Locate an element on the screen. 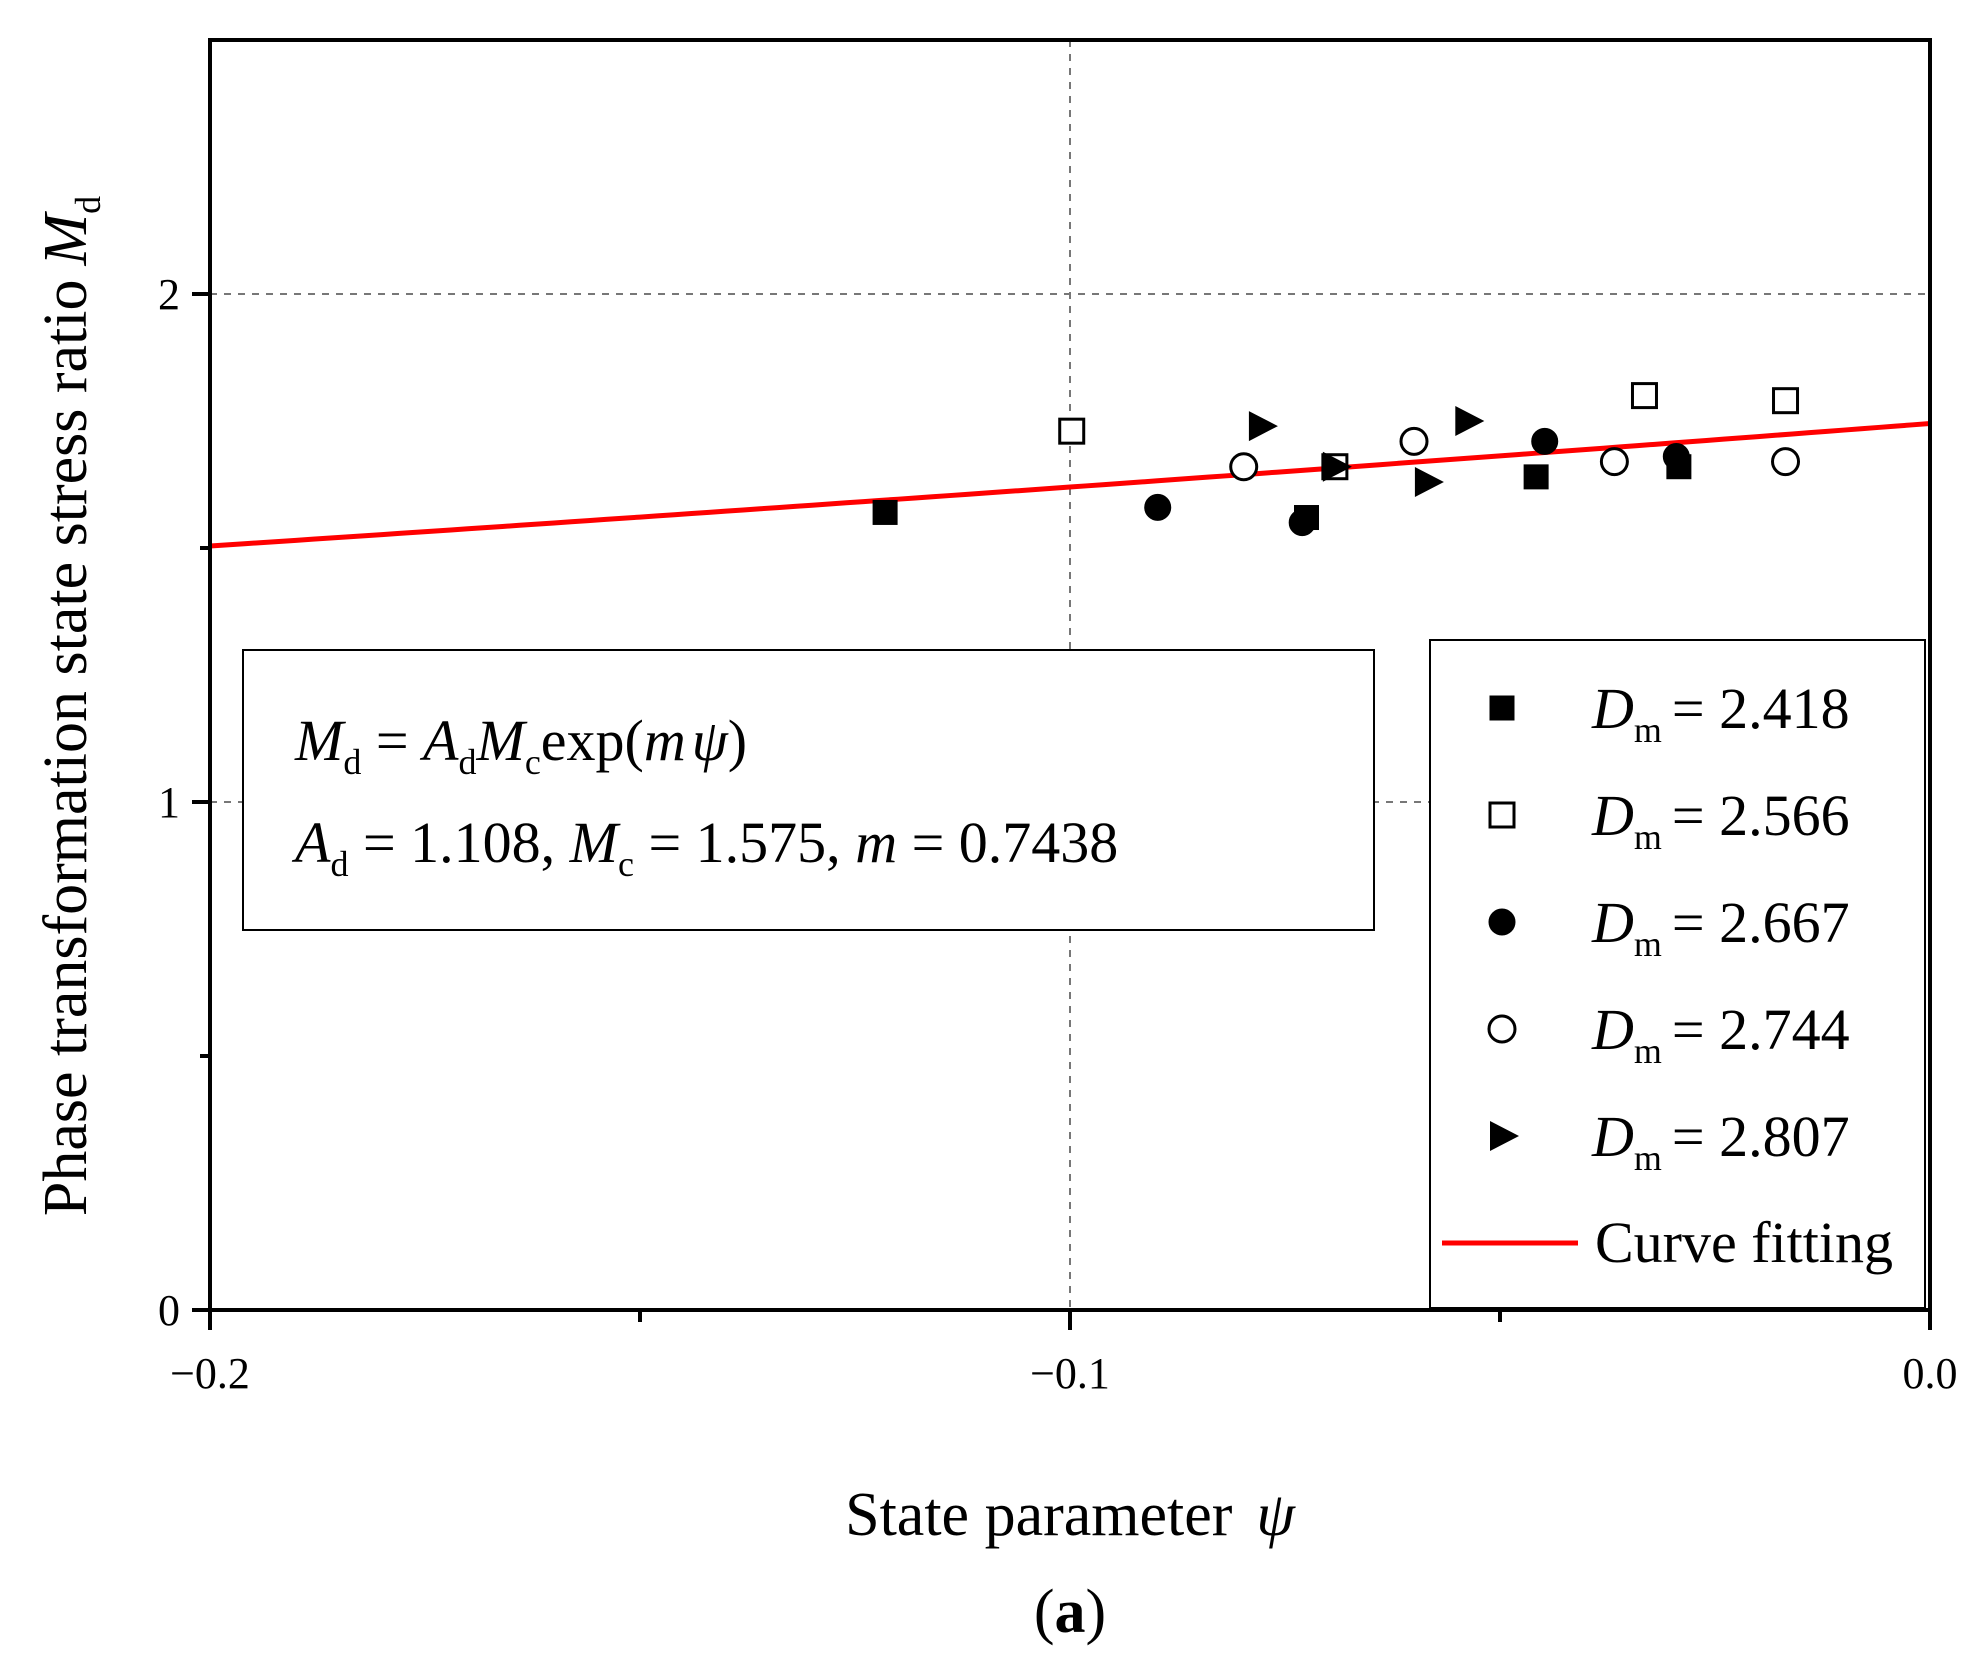 The width and height of the screenshot is (1980, 1675). y-tick-label: 1 is located at coordinates (169, 802).